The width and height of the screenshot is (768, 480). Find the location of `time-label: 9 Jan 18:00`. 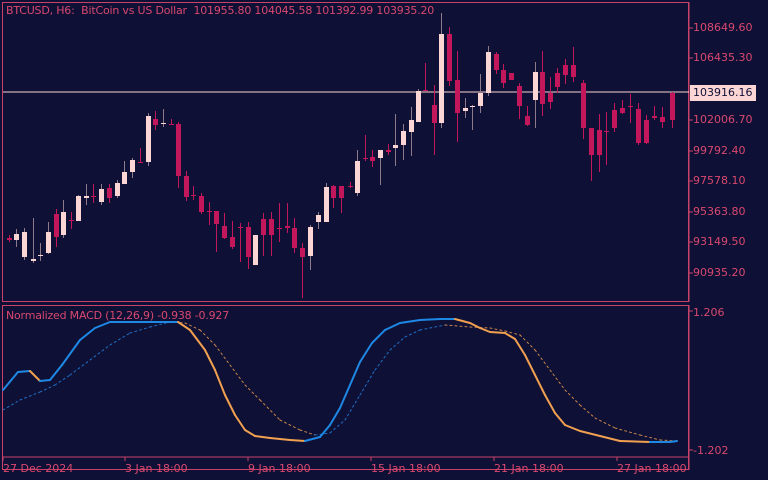

time-label: 9 Jan 18:00 is located at coordinates (279, 468).